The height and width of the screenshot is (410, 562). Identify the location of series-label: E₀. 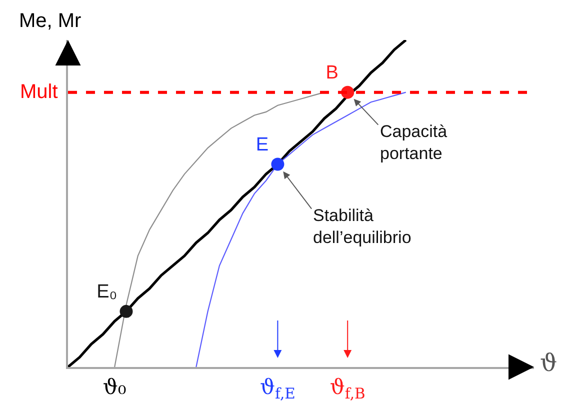
(107, 292).